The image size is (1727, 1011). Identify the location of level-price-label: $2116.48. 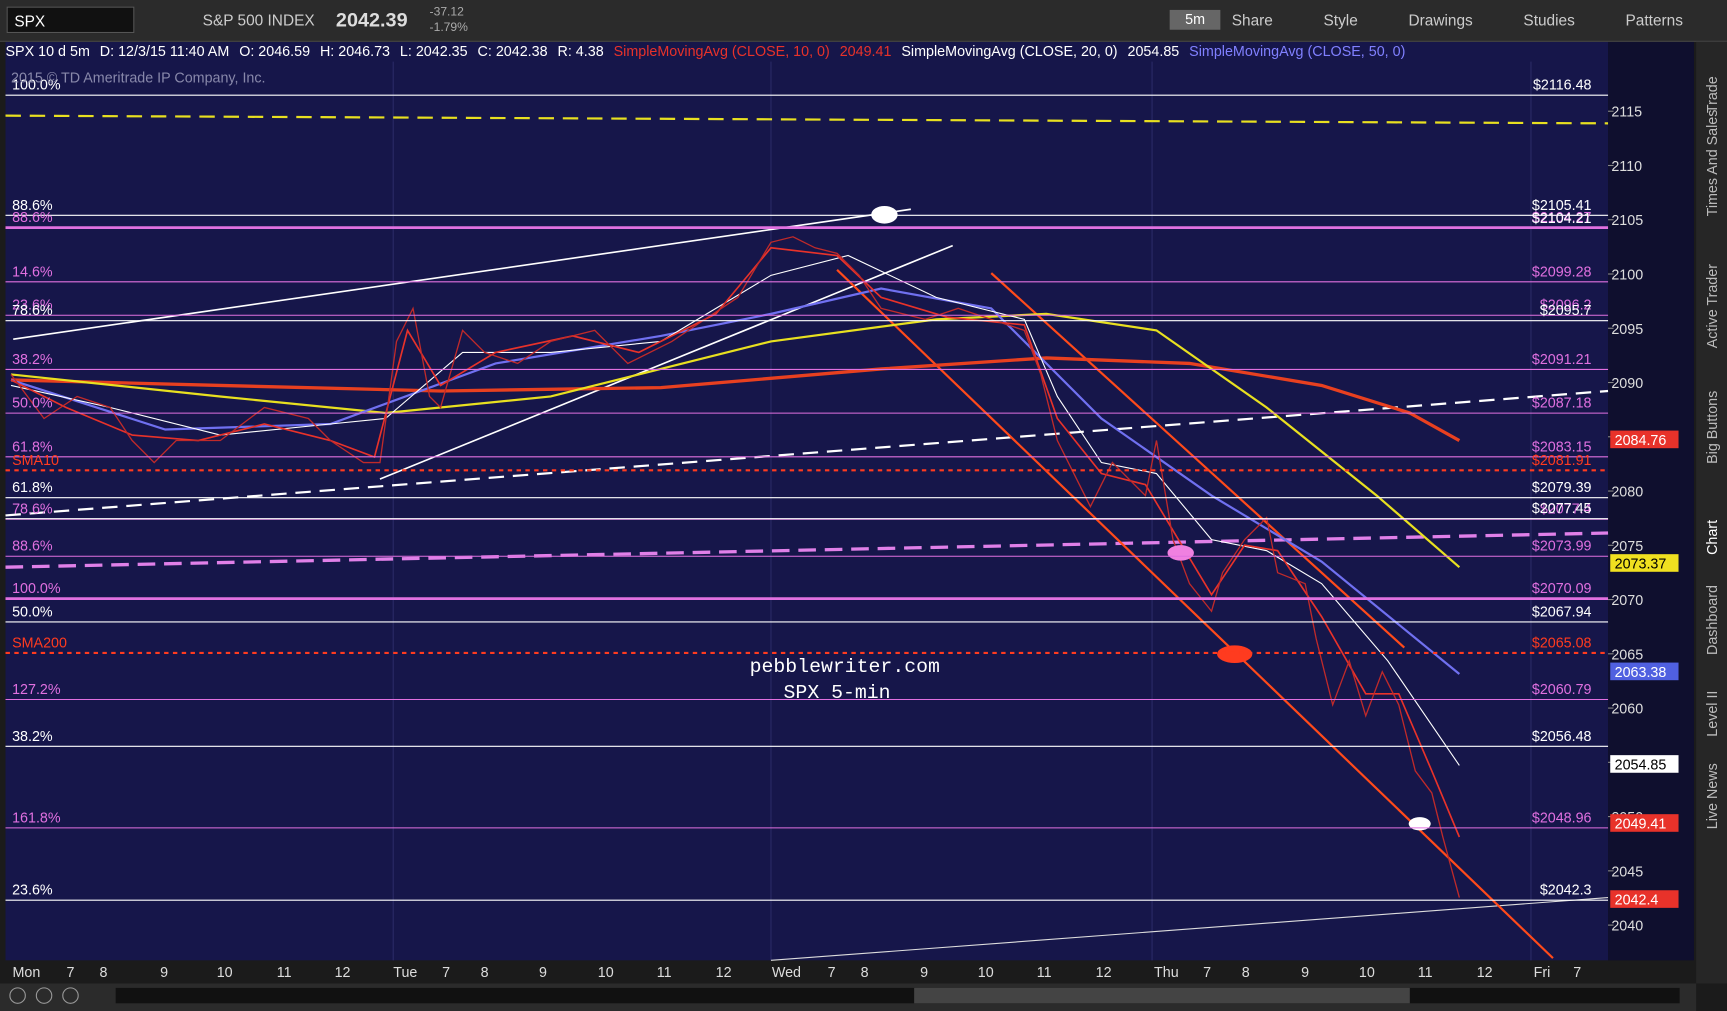
(1562, 86).